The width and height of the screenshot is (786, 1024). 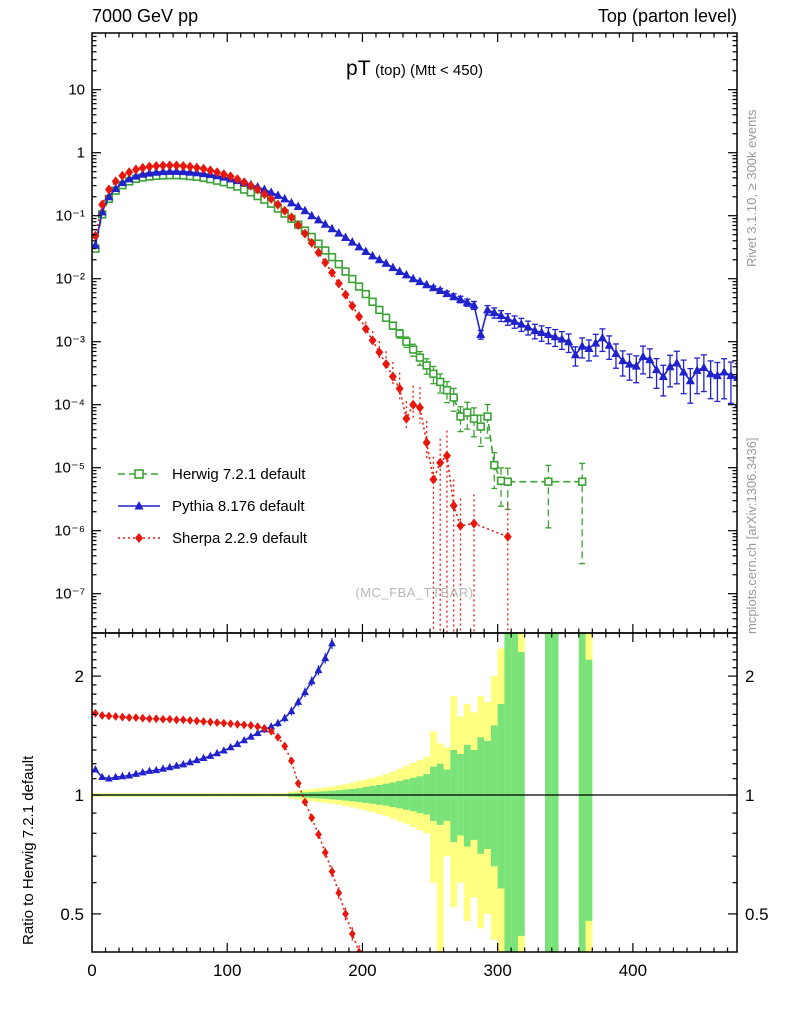 I want to click on svg-text: 0, so click(x=91, y=970).